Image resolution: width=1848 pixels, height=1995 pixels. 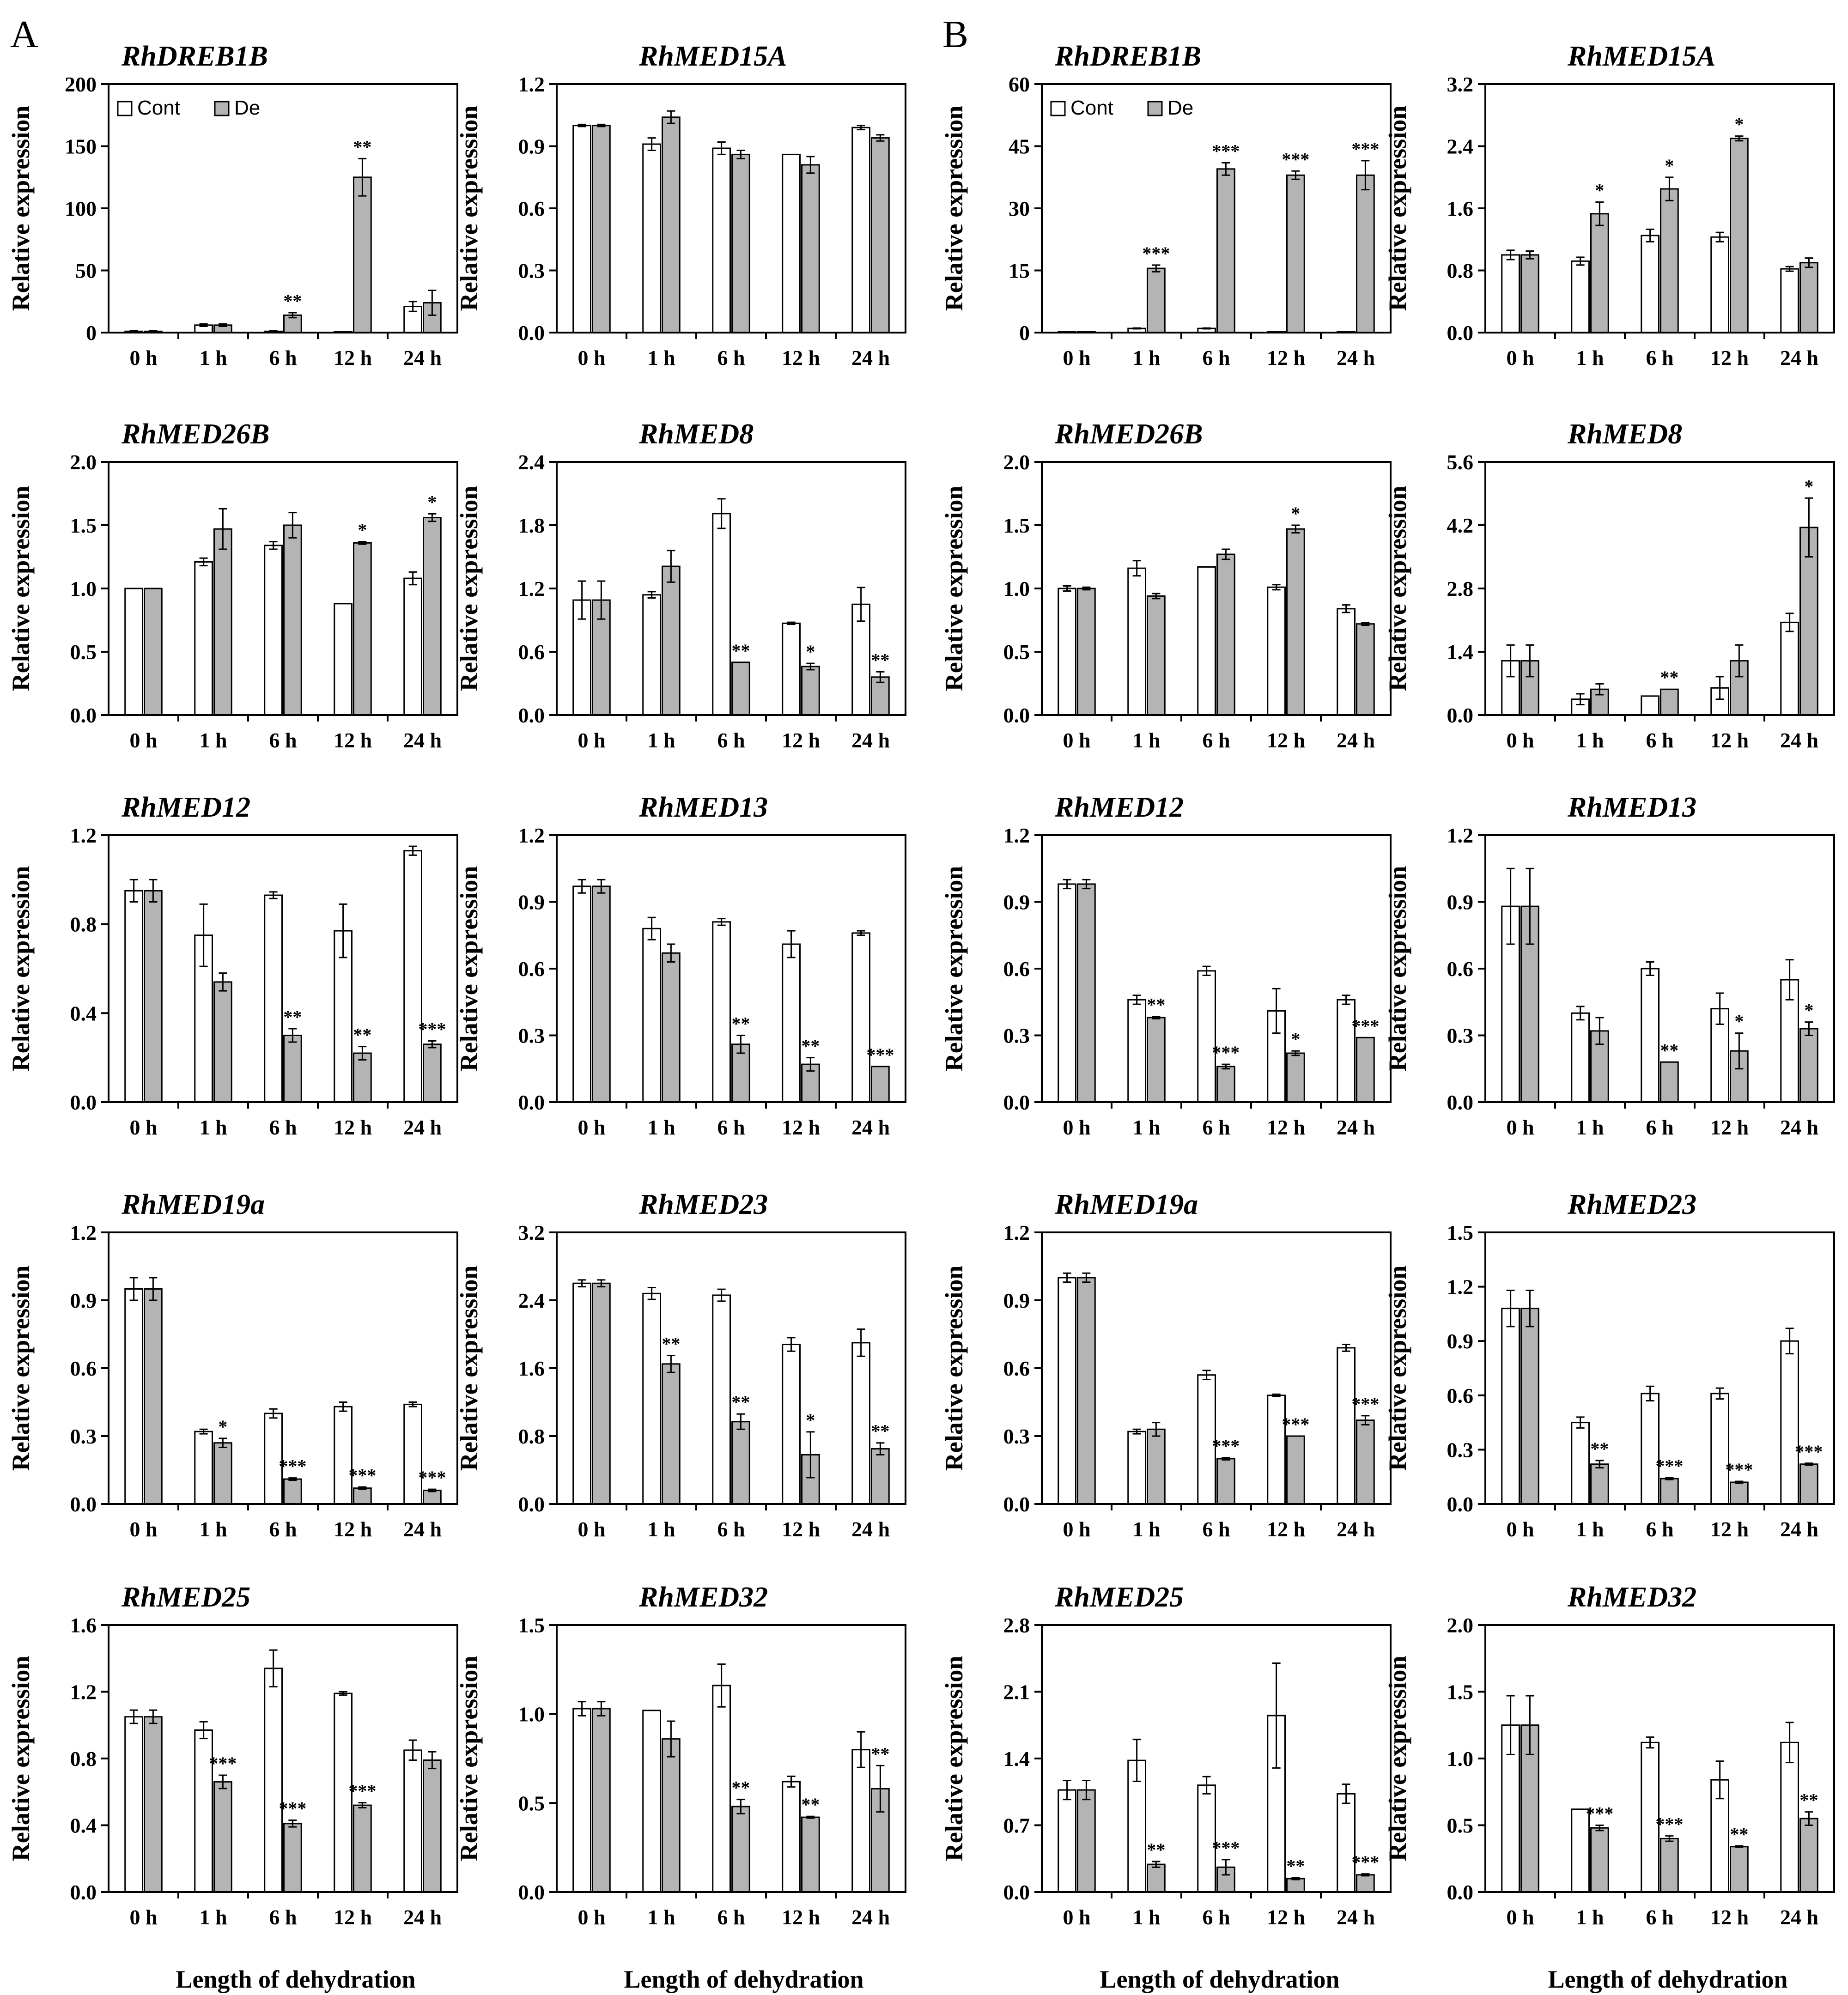 I want to click on y-tick-label: 1.6, so click(x=531, y=1368).